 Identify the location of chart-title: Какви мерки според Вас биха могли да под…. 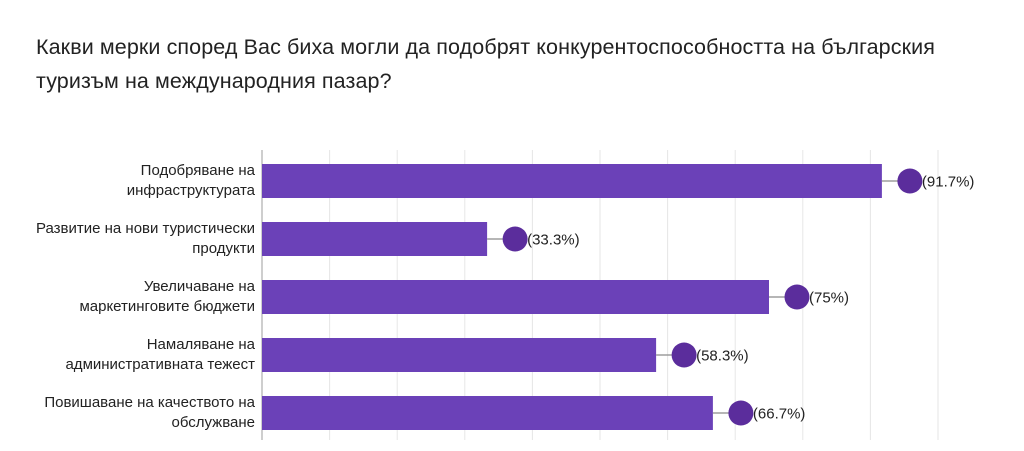
(485, 64).